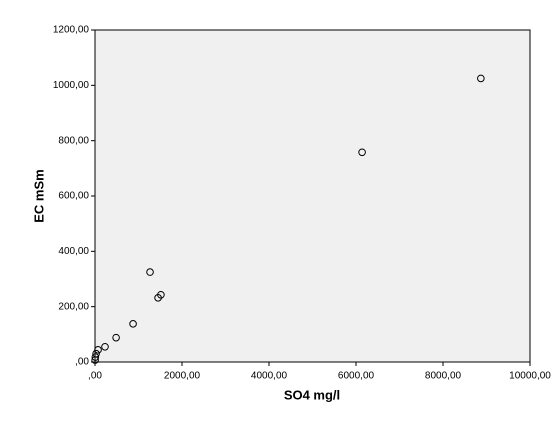 The width and height of the screenshot is (560, 434). I want to click on y-tick-label: 1000,00, so click(71, 85).